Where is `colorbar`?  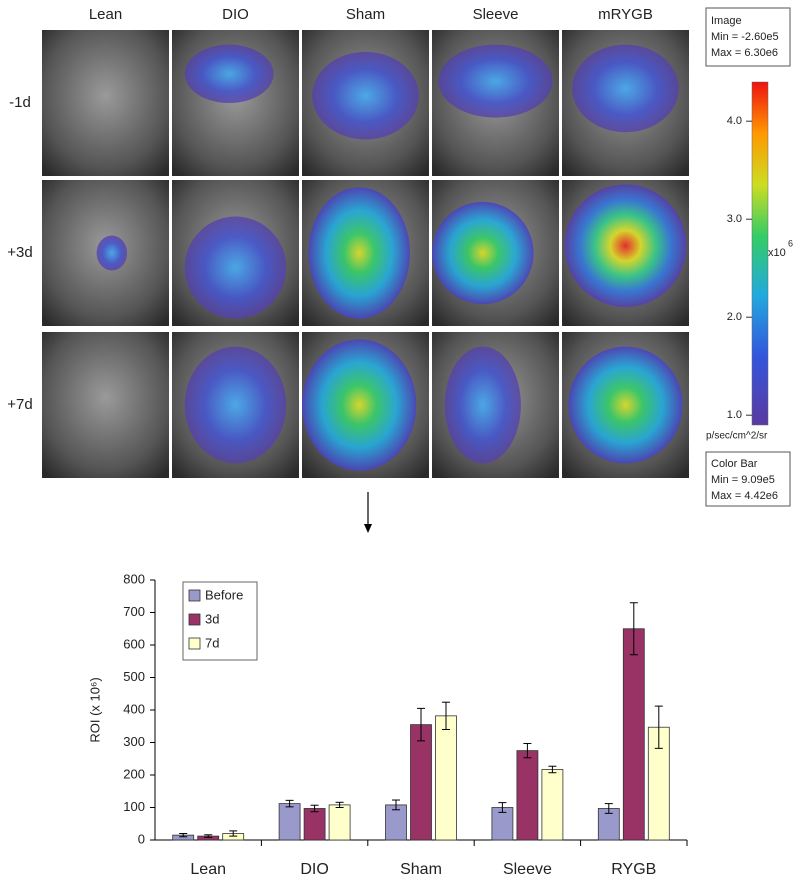 colorbar is located at coordinates (760, 253).